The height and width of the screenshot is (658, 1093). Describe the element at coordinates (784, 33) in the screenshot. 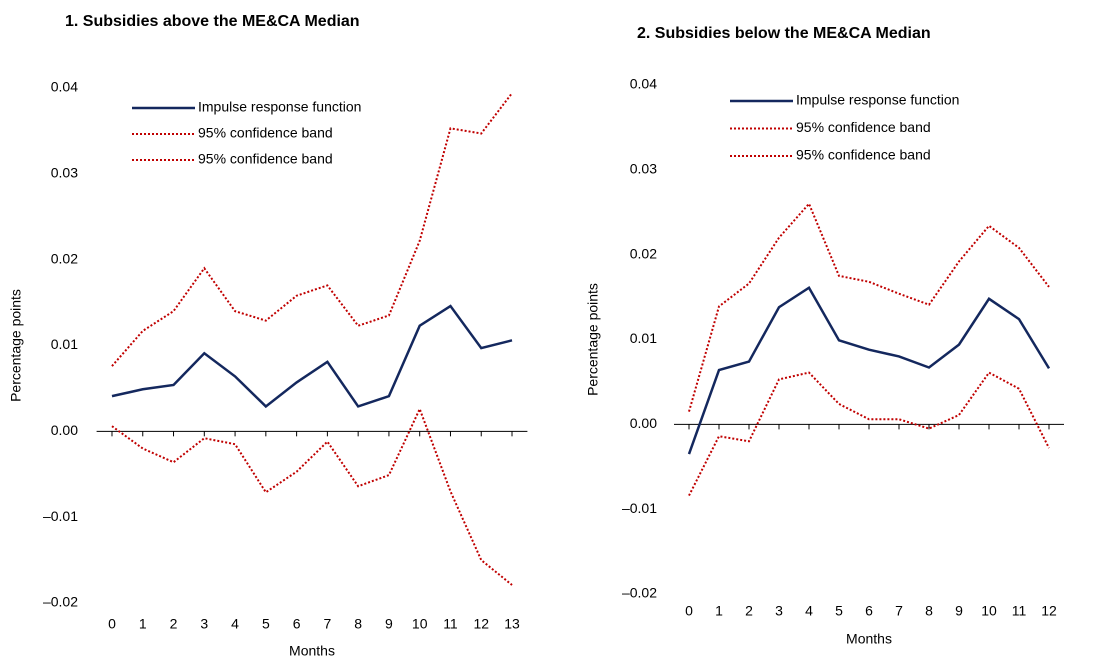

I see `chart-title: 2. Subsidies below the ME&CA Median` at that location.